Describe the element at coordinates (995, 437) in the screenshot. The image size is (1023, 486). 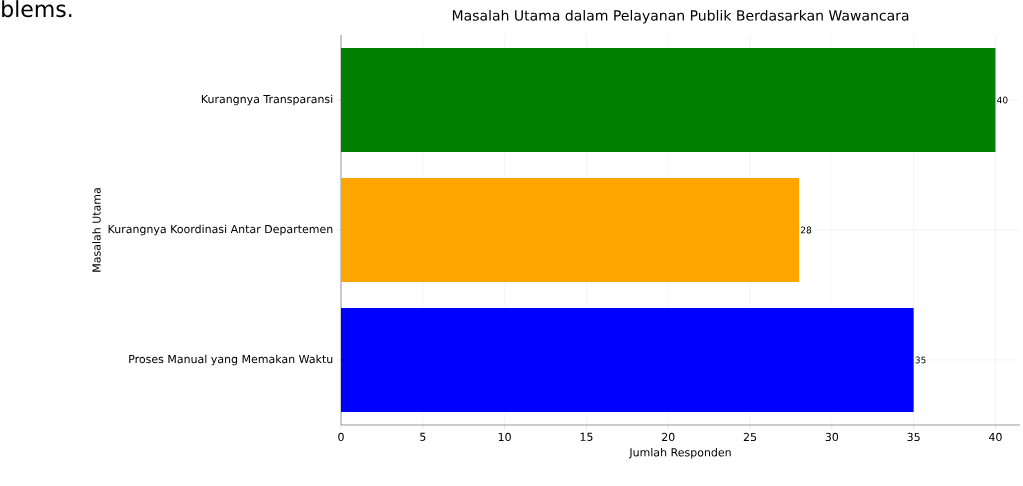
I see `x-tick-label: 40` at that location.